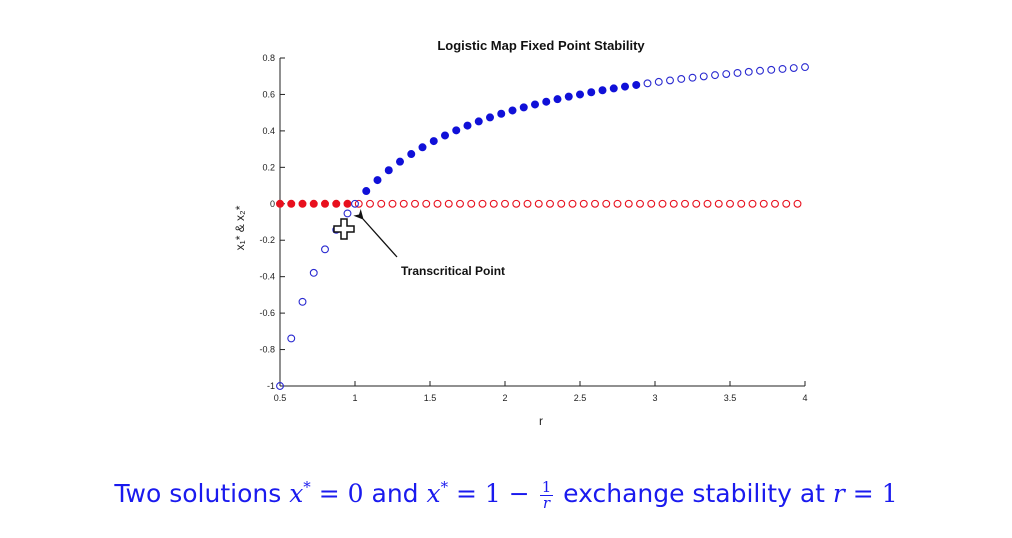  Describe the element at coordinates (580, 398) in the screenshot. I see `x-tick-label: 2.5` at that location.